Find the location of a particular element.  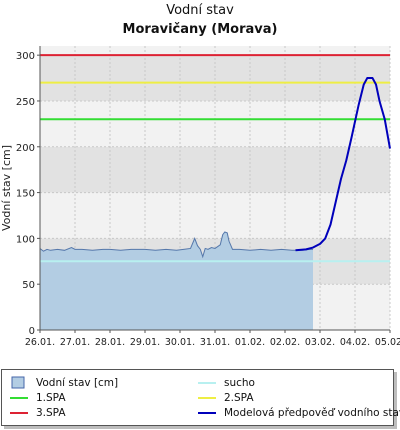

y-tick-label: 0 is located at coordinates (32, 331).